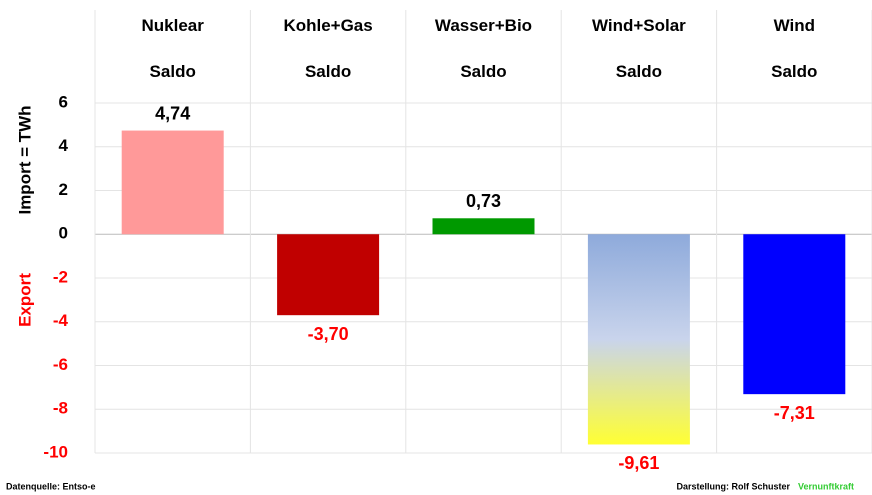  What do you see at coordinates (794, 413) in the screenshot?
I see `value-label: -7,31` at bounding box center [794, 413].